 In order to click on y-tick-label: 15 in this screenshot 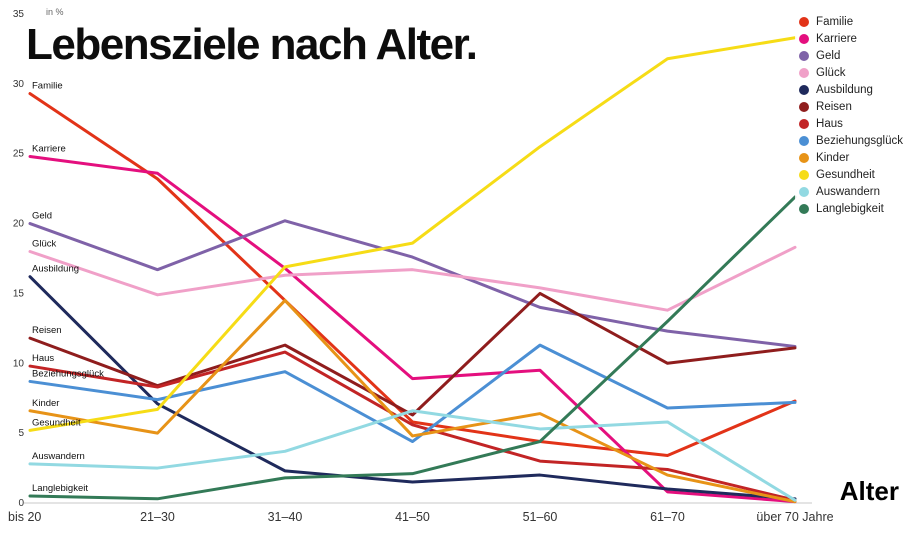, I will do `click(19, 293)`.